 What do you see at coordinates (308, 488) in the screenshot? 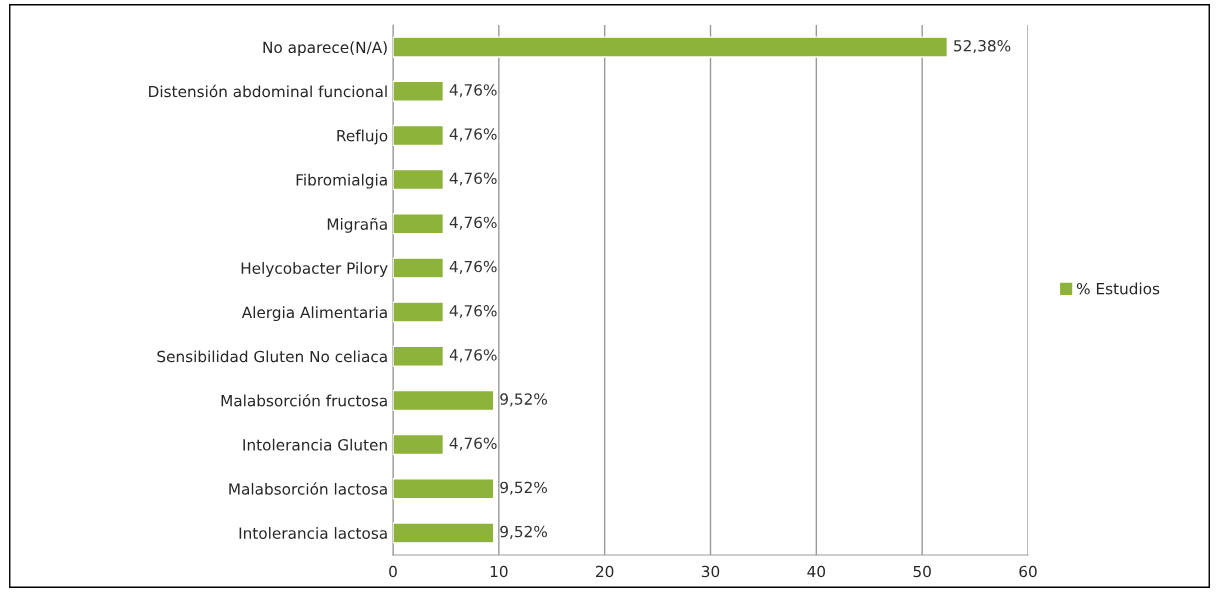
I see `y-tick-label: Malabsorción lactosa` at bounding box center [308, 488].